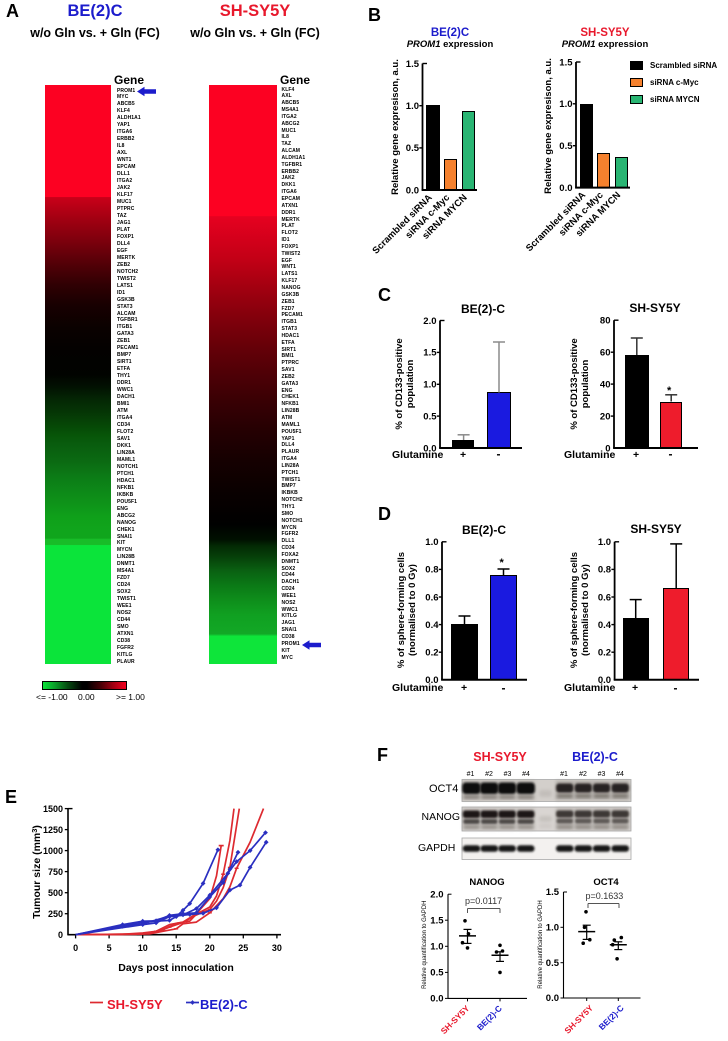 The height and width of the screenshot is (1041, 728). I want to click on svg-text: 40, so click(605, 384).